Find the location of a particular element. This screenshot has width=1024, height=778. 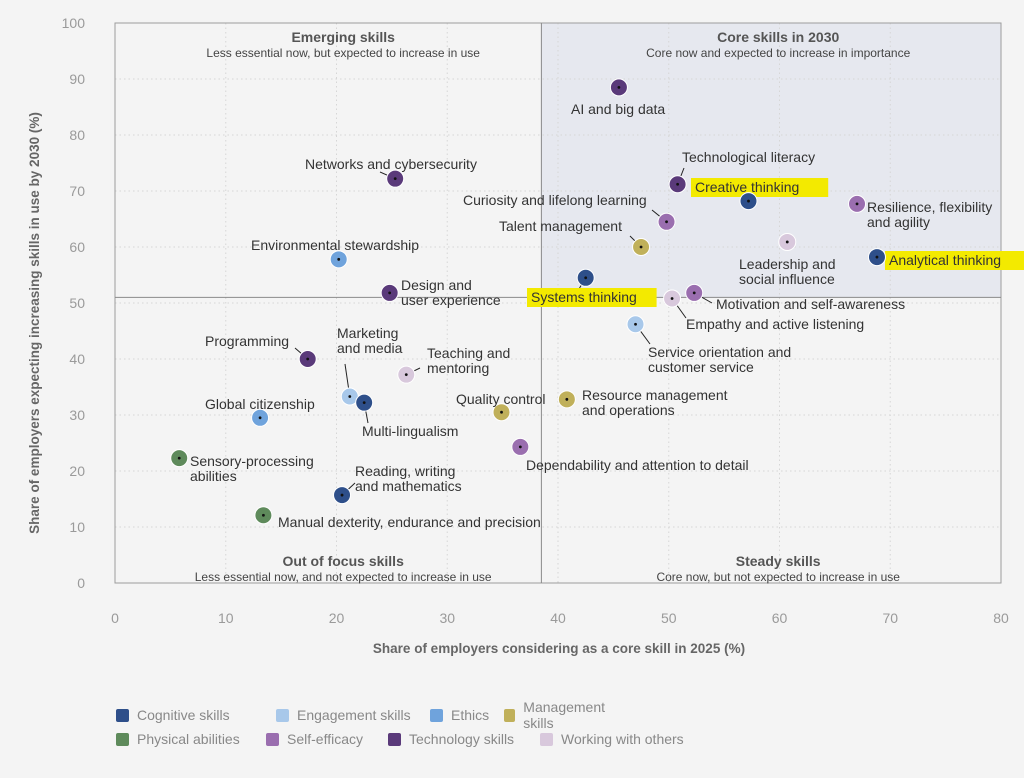

y-tick-label: 30 is located at coordinates (77, 415).